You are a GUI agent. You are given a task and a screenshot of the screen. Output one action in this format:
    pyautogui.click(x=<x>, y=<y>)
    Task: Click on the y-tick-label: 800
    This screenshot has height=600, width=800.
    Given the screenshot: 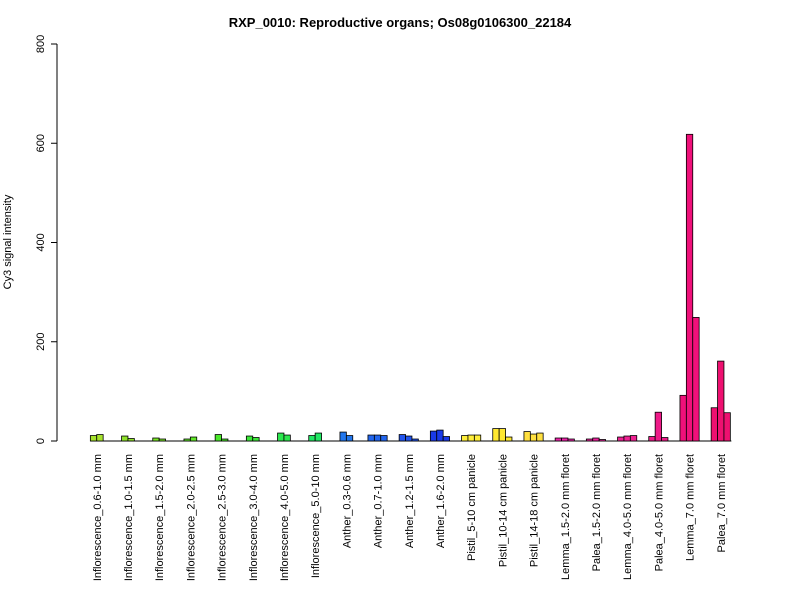 What is the action you would take?
    pyautogui.click(x=41, y=44)
    